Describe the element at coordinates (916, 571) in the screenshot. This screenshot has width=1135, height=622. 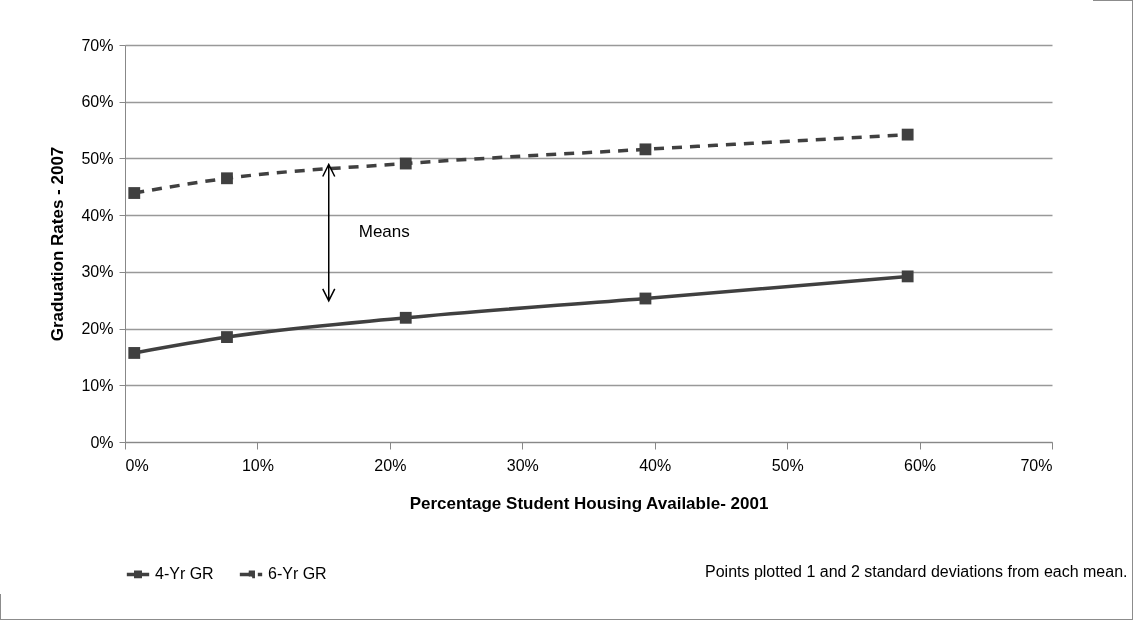
I see `text: Points plotted 1 and 2 standard deviations from each mean.` at that location.